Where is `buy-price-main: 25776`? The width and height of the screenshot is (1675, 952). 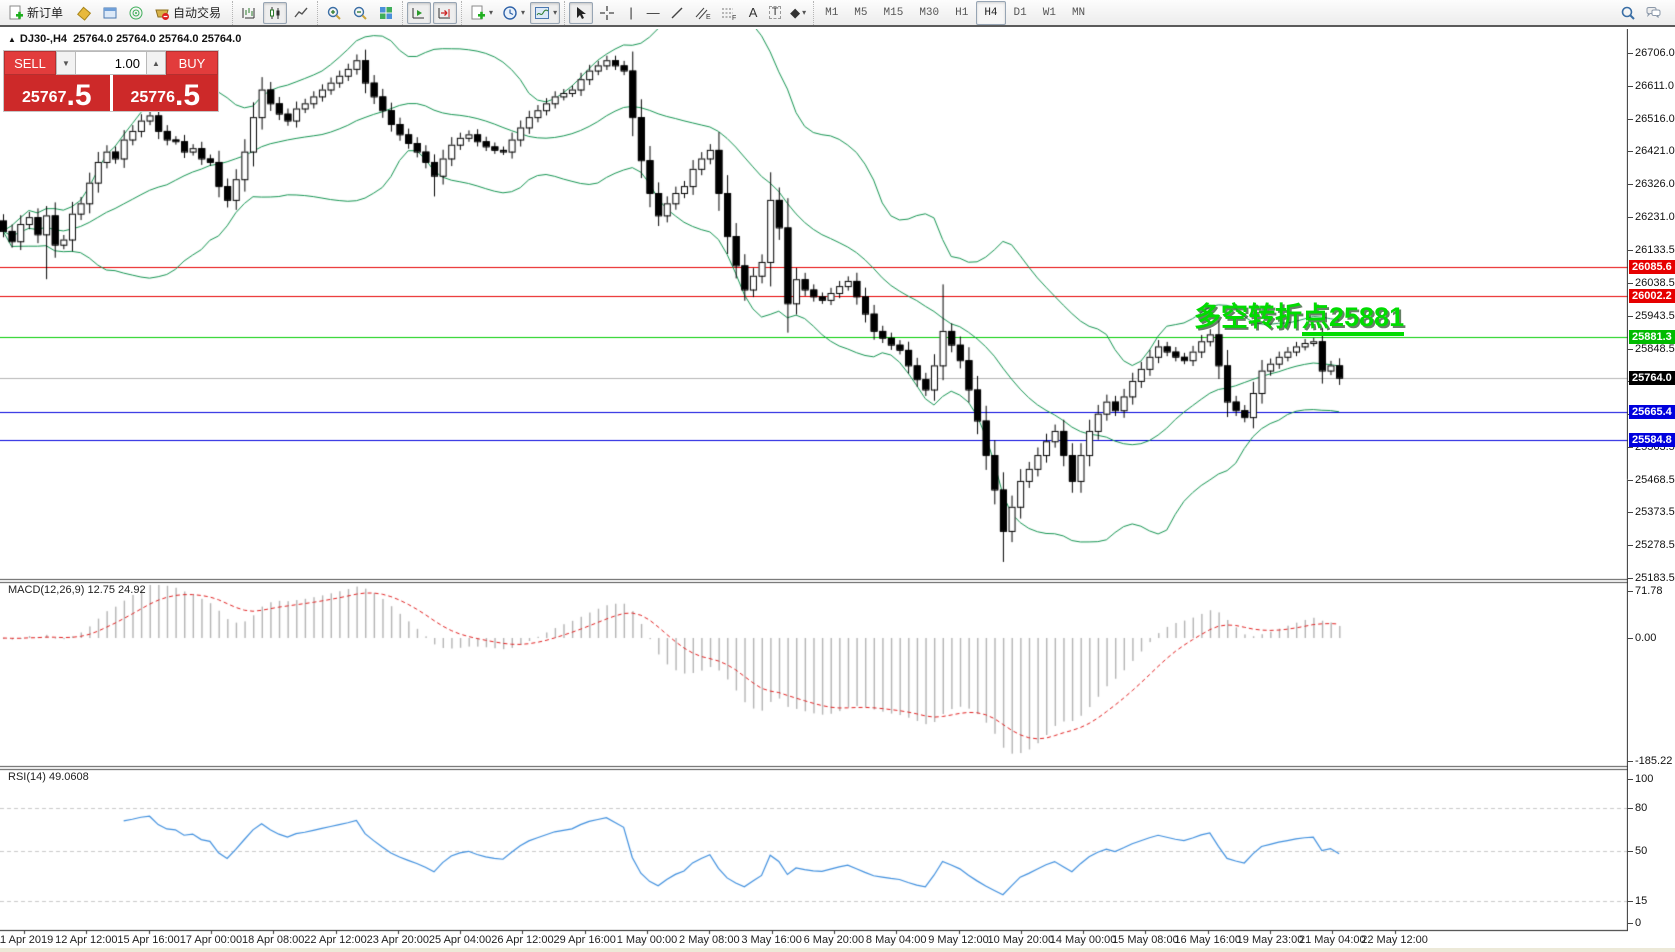 buy-price-main: 25776 is located at coordinates (152, 97).